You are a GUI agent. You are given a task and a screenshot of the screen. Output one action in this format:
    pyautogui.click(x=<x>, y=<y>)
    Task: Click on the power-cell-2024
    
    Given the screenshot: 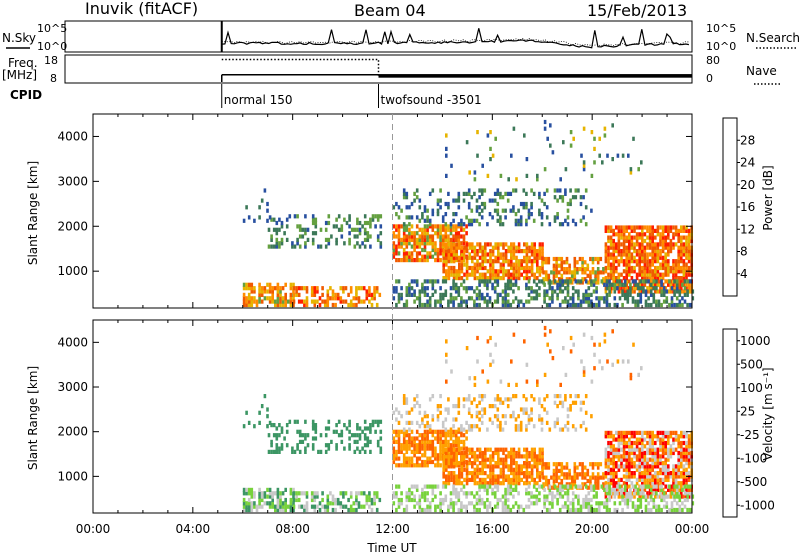 What is the action you would take?
    pyautogui.click(x=430, y=224)
    